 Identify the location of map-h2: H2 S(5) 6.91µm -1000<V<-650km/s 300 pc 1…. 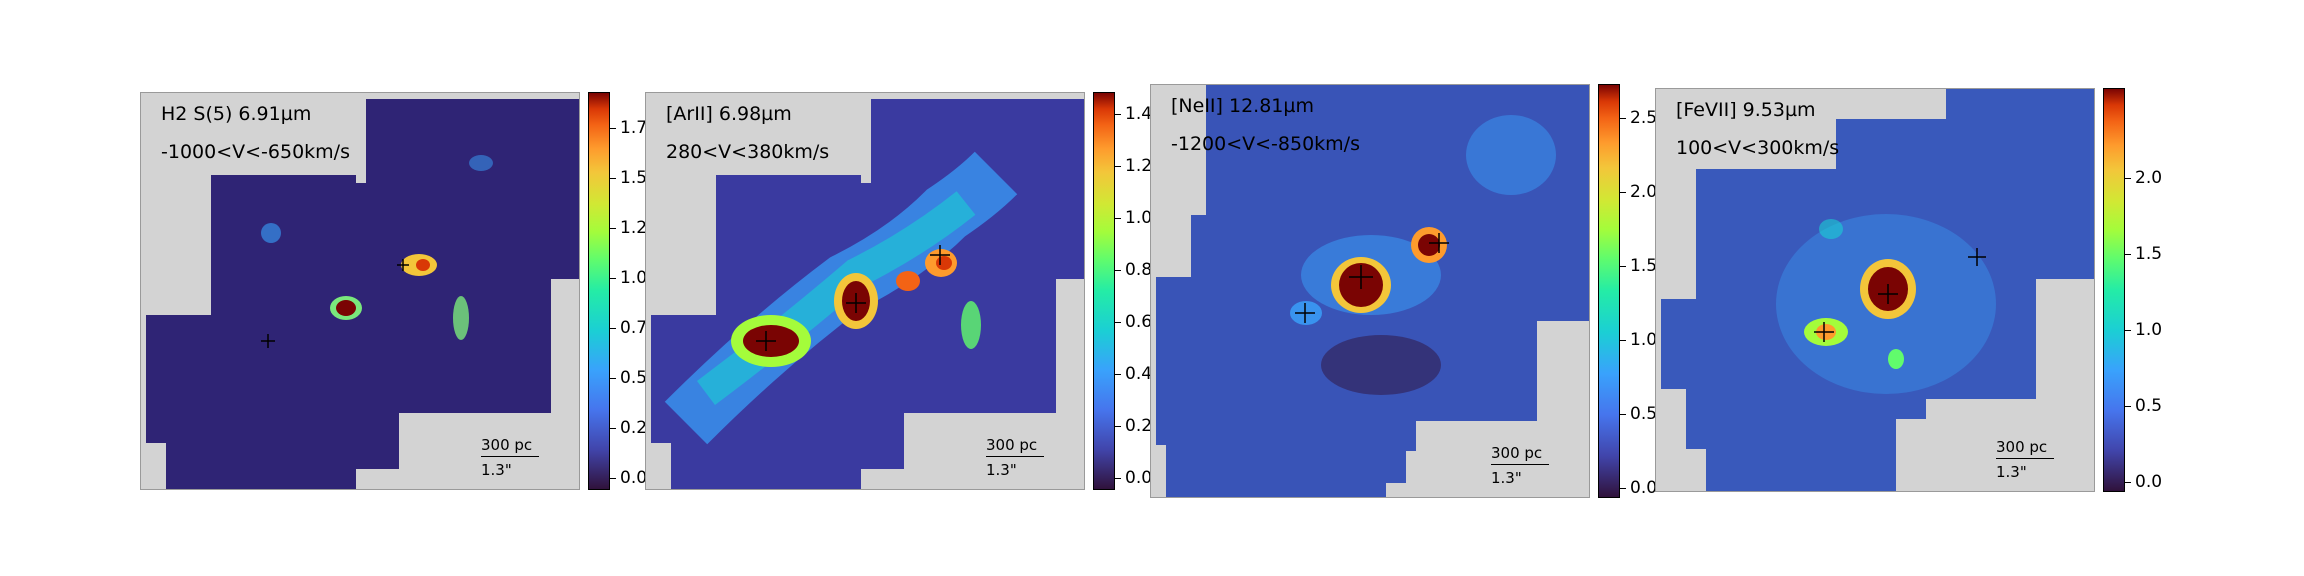
(360, 291).